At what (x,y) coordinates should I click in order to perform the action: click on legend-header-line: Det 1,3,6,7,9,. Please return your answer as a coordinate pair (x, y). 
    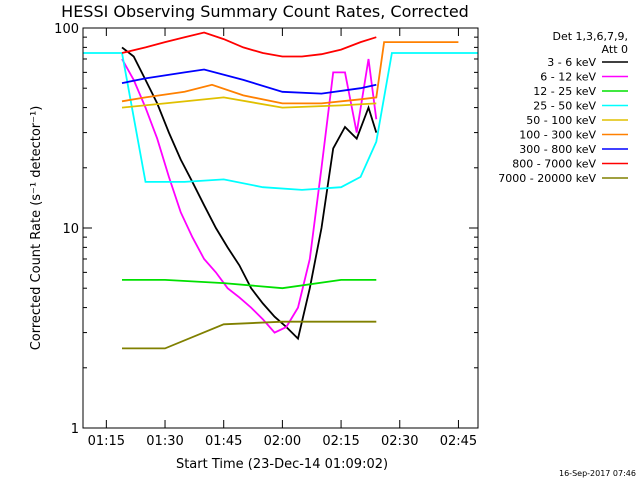
    Looking at the image, I should click on (590, 36).